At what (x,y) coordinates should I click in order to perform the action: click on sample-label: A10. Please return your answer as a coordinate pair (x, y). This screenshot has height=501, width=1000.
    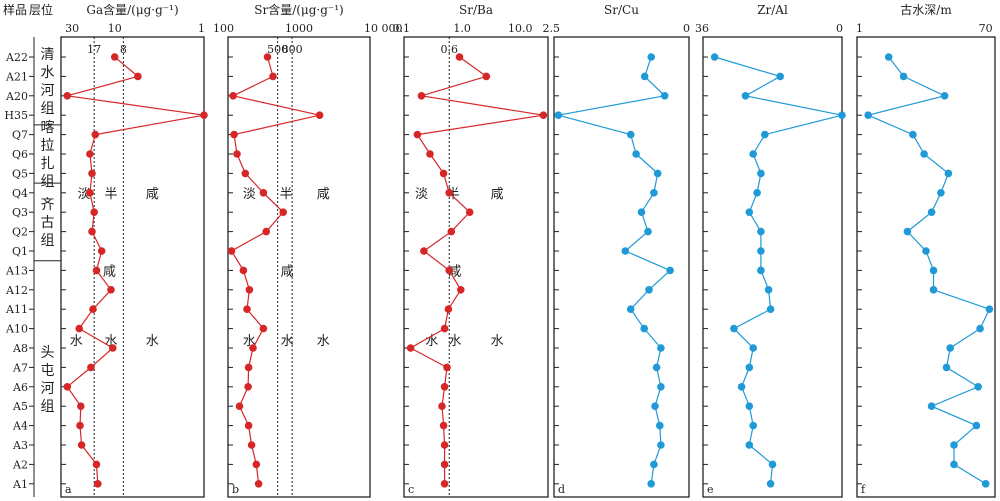
    Looking at the image, I should click on (16, 329).